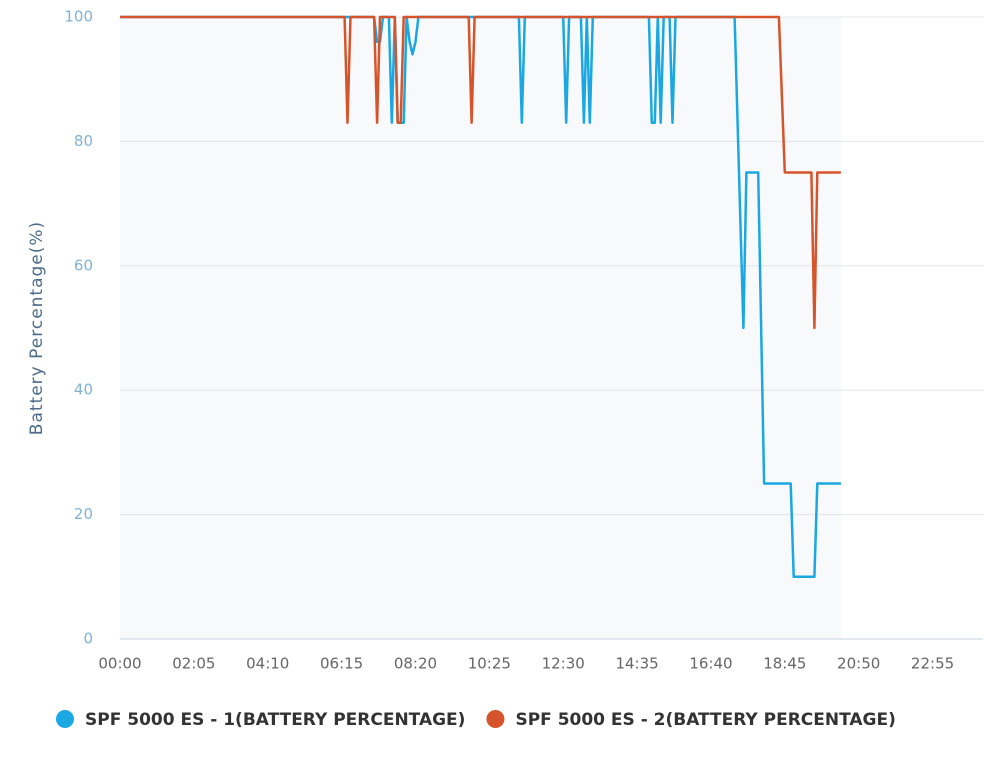 The width and height of the screenshot is (1000, 767). Describe the element at coordinates (78, 17) in the screenshot. I see `y-tick-label: 100` at that location.